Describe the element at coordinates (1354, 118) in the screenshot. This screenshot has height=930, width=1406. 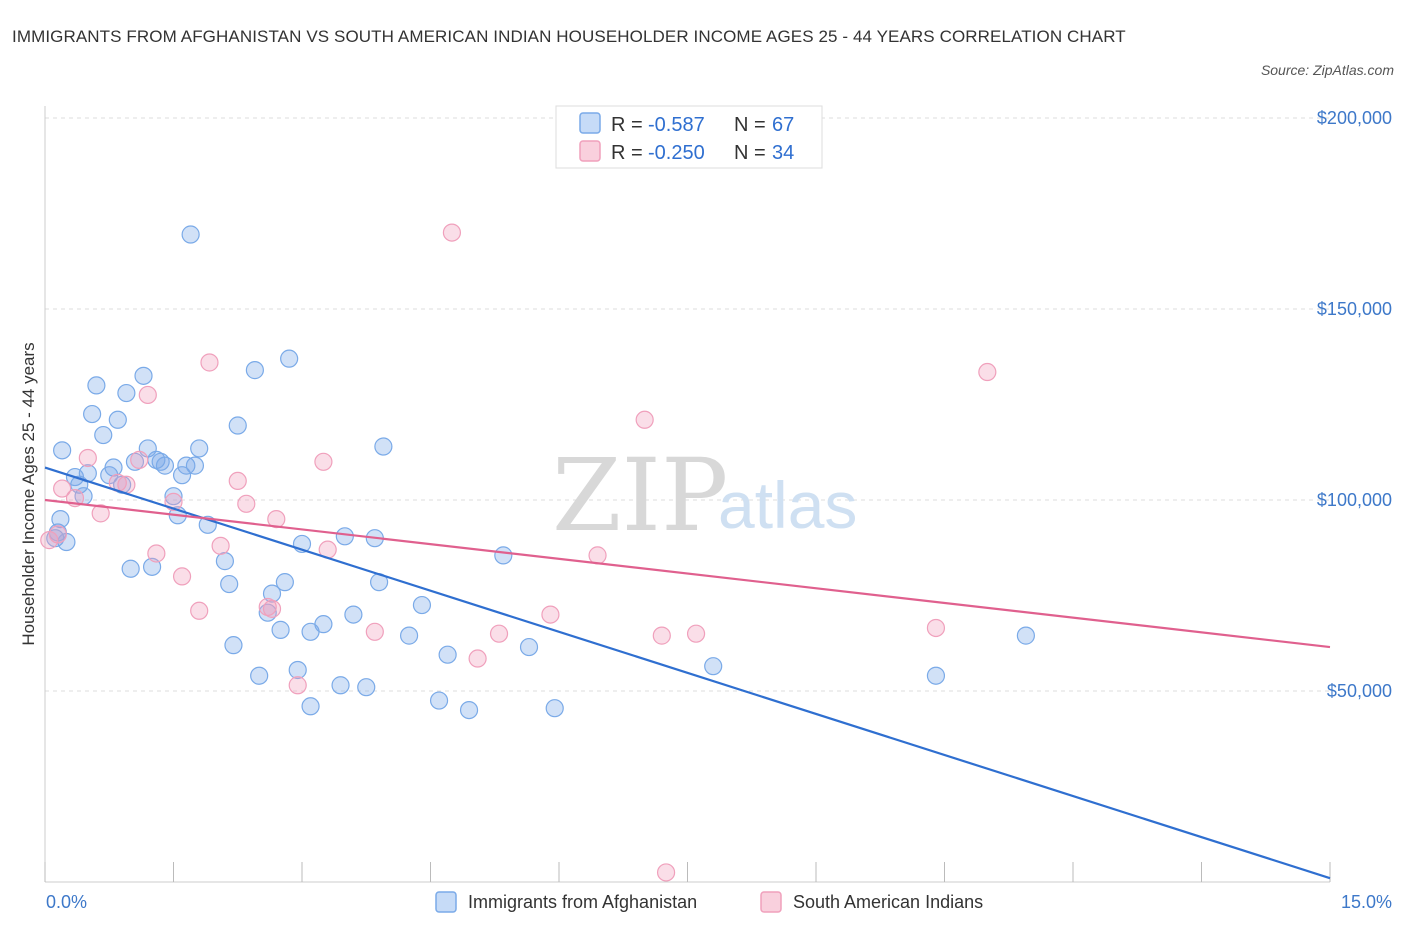
I see `y-tick-label: $200,000` at that location.